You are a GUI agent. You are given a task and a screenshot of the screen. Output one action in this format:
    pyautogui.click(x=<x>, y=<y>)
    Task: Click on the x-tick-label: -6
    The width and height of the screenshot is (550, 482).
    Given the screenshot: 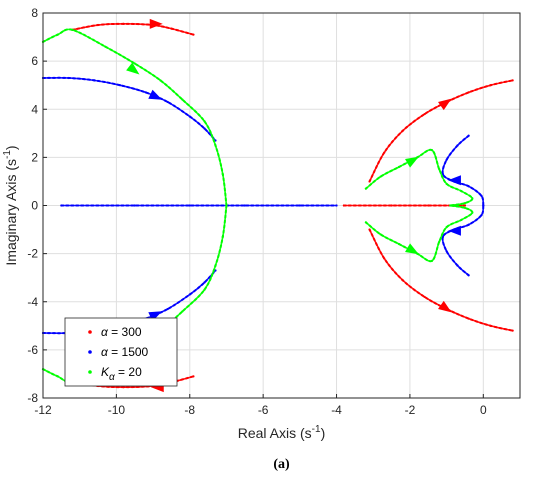 What is the action you would take?
    pyautogui.click(x=263, y=410)
    